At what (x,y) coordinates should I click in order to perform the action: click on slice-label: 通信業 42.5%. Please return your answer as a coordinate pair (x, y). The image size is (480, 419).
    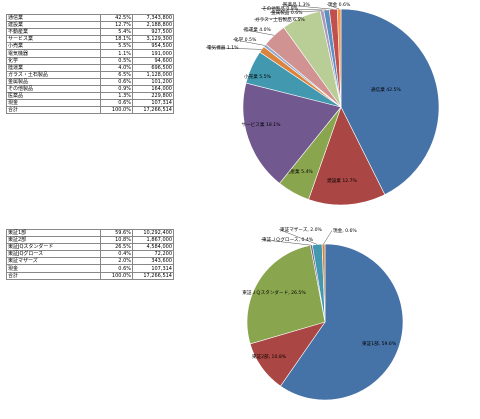
    Looking at the image, I should click on (386, 89).